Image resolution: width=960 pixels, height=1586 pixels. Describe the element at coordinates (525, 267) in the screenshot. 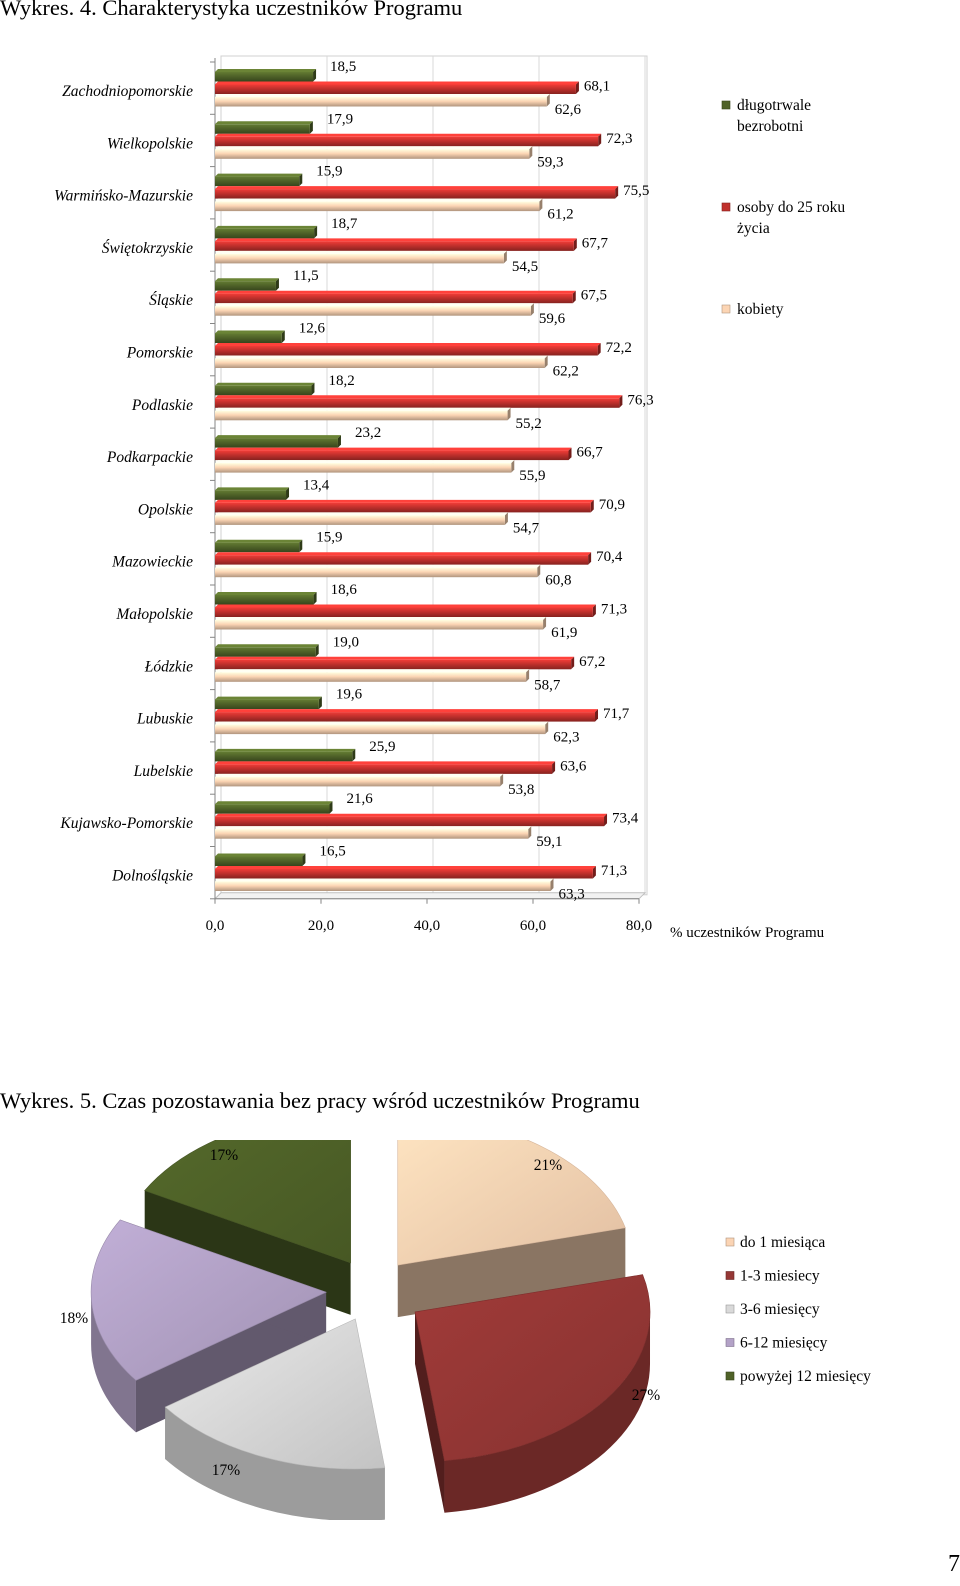

I see `data-label: 54,5` at that location.